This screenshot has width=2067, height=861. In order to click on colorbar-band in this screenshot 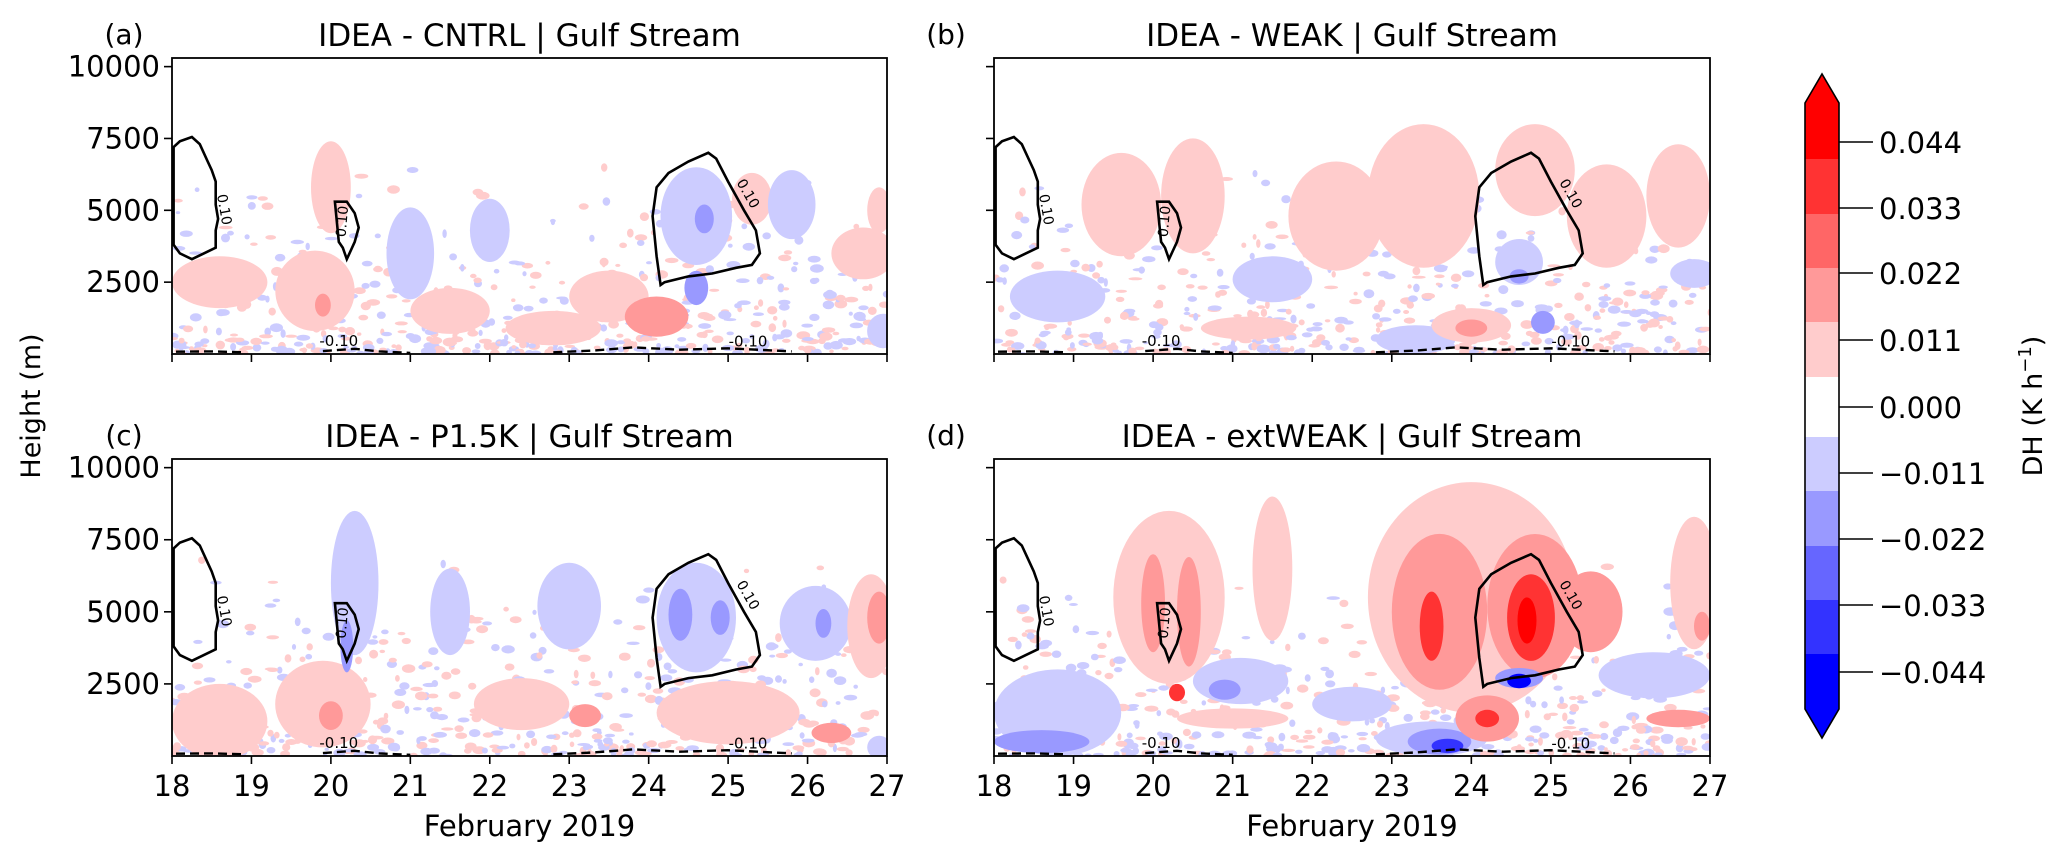, I will do `click(1822, 573)`.